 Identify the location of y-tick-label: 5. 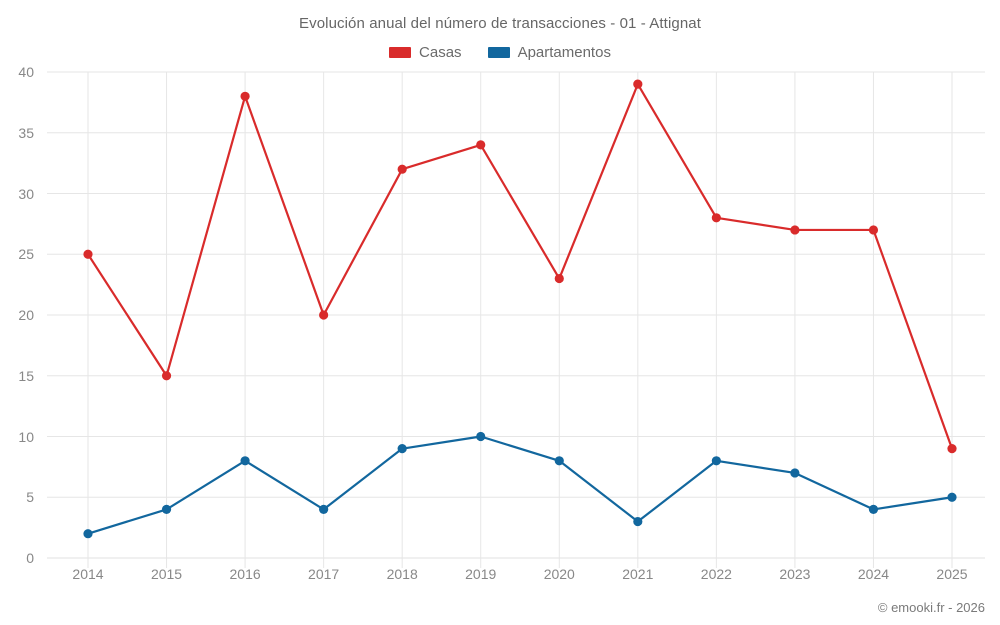
(30, 497).